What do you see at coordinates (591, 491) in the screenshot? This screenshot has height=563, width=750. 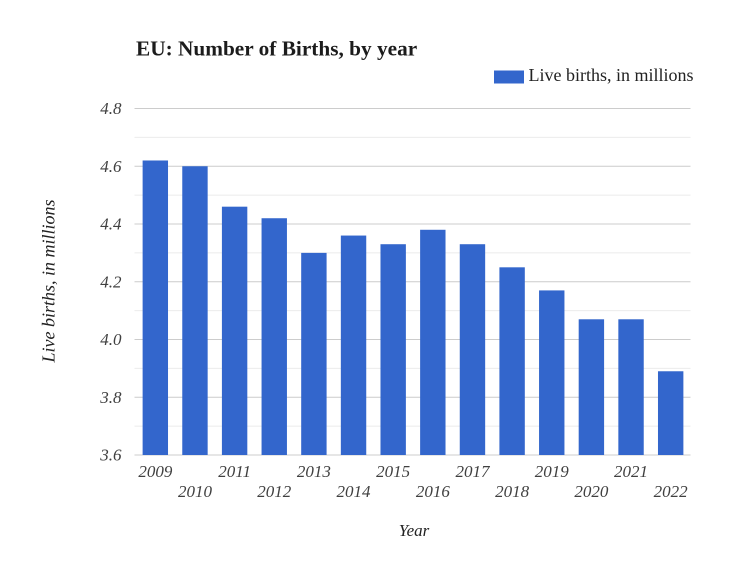 I see `svg-text: 2020` at bounding box center [591, 491].